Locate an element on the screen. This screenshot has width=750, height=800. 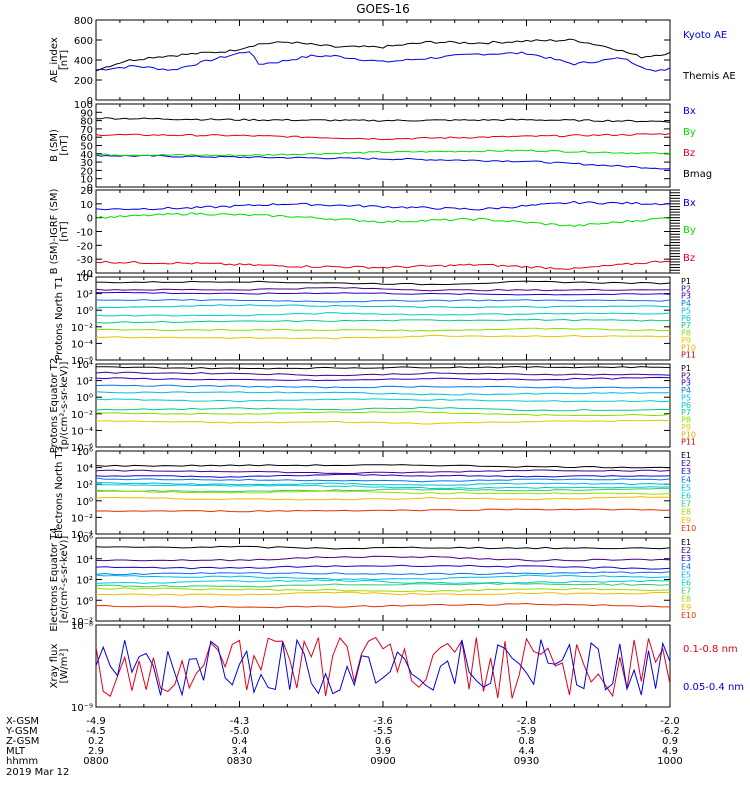
x-row-value: 2.9 is located at coordinates (96, 751).